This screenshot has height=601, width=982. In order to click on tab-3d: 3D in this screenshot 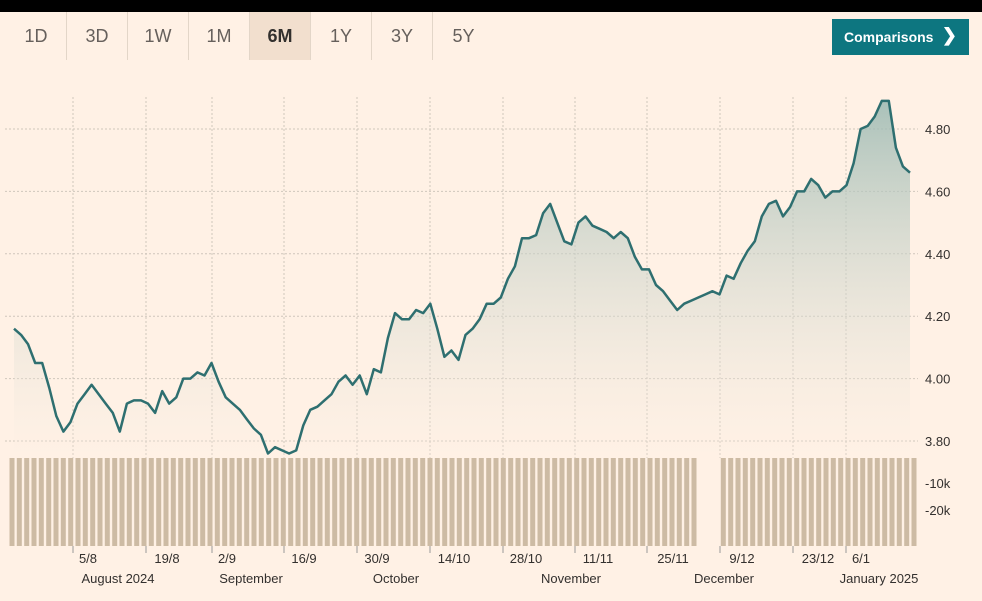, I will do `click(97, 36)`.